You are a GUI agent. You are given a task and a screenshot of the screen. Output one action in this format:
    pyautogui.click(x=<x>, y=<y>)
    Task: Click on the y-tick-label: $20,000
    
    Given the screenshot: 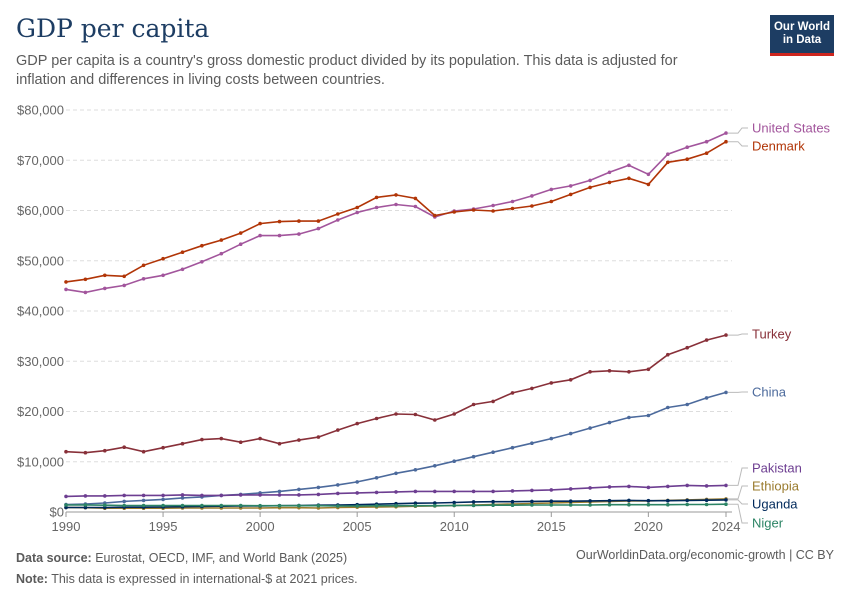 What is the action you would take?
    pyautogui.click(x=40, y=411)
    